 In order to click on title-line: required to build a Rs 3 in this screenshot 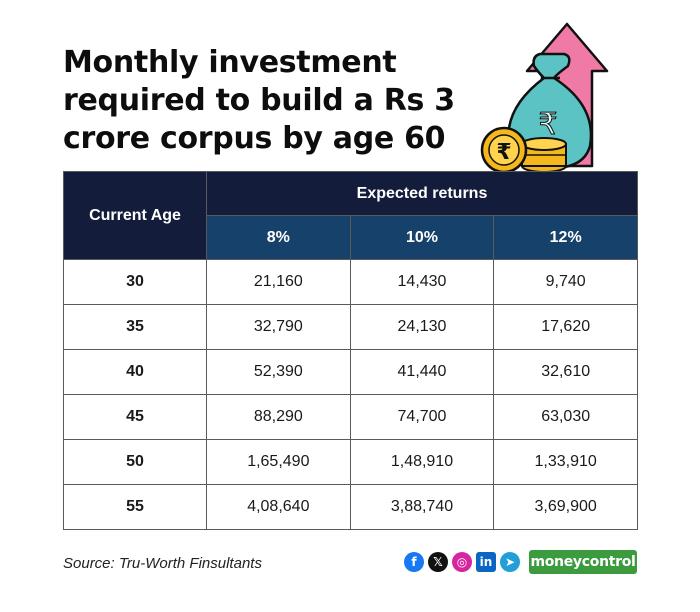, I will do `click(259, 100)`.